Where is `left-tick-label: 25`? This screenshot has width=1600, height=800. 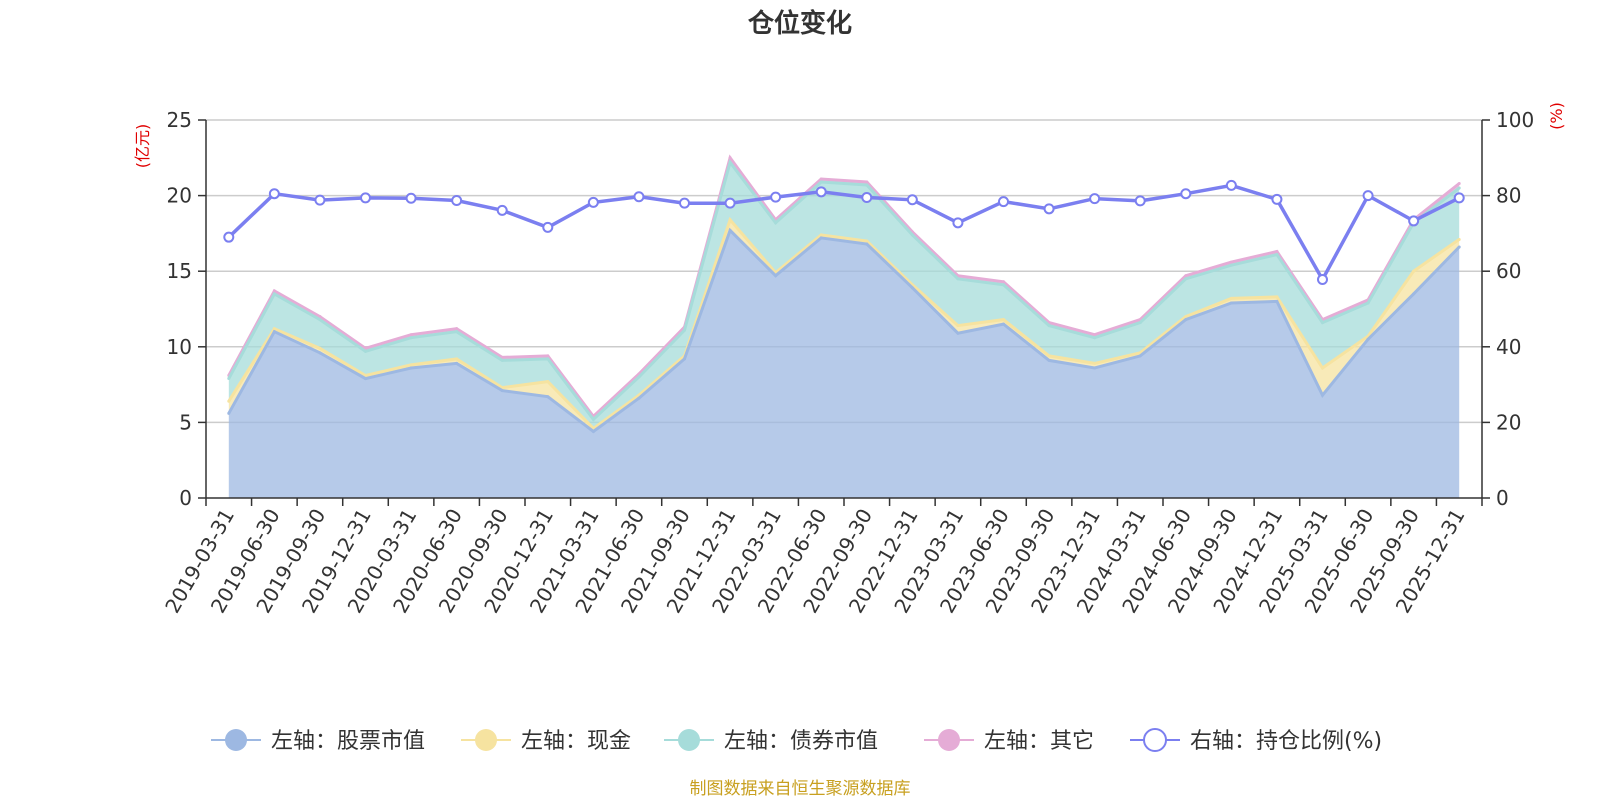 left-tick-label: 25 is located at coordinates (179, 120).